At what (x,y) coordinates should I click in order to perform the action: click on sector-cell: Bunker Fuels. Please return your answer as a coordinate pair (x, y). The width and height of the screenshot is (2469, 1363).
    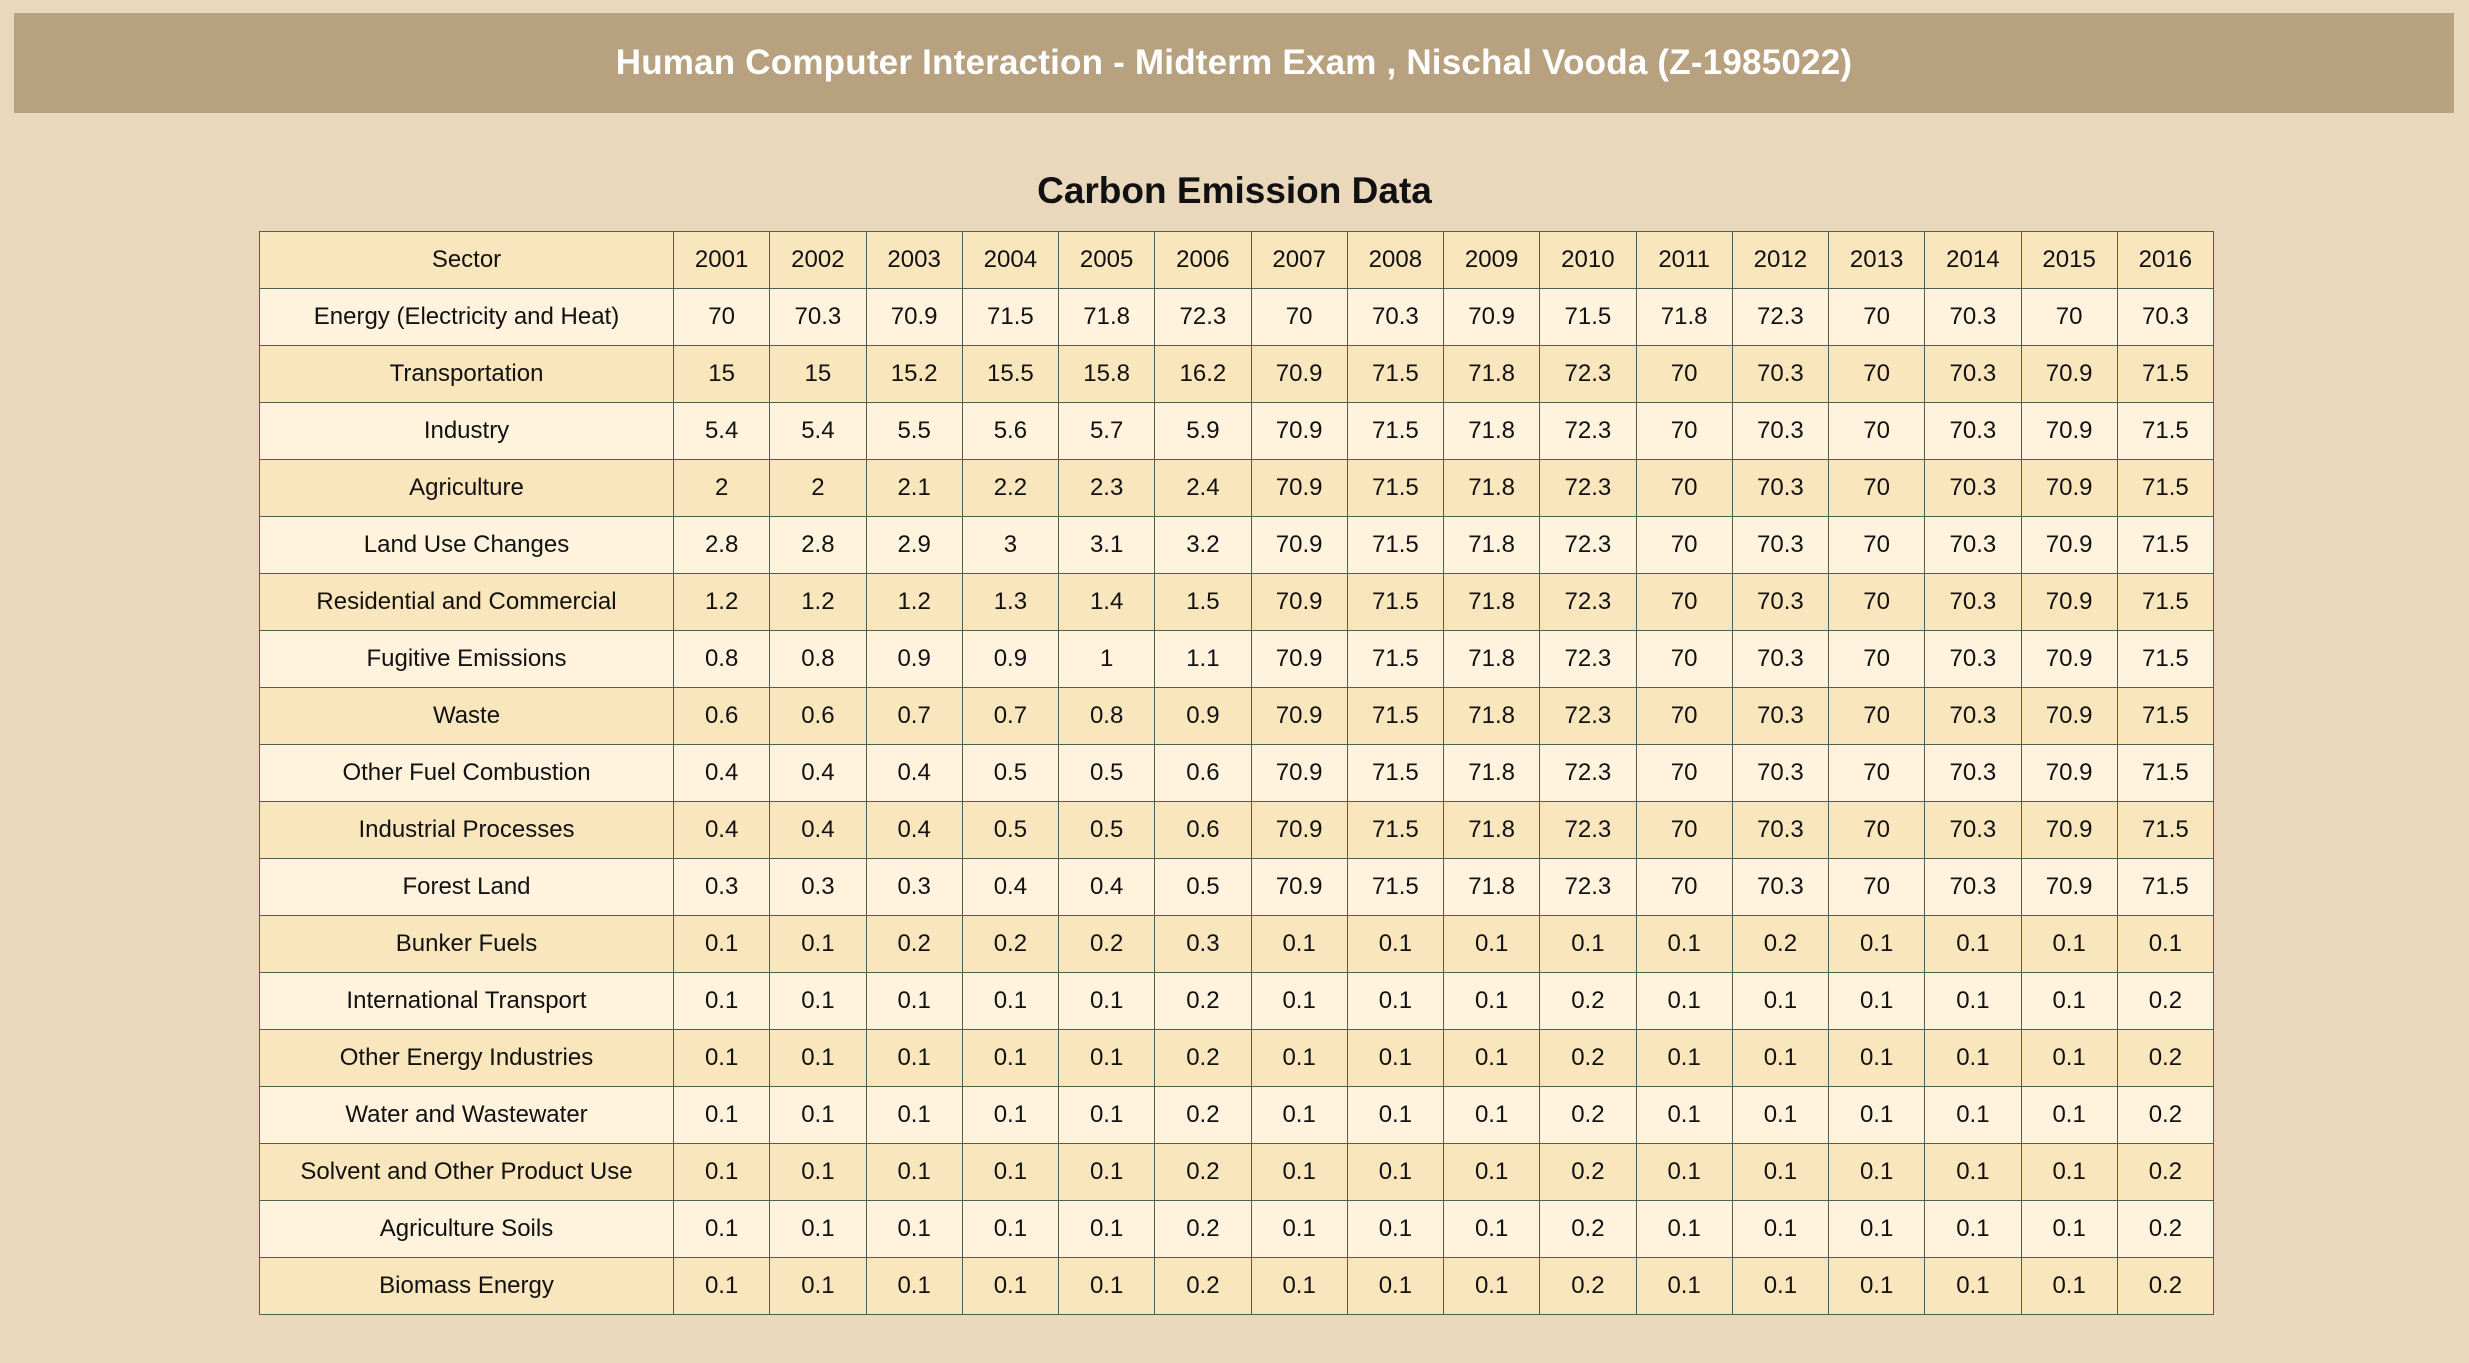
    Looking at the image, I should click on (466, 944).